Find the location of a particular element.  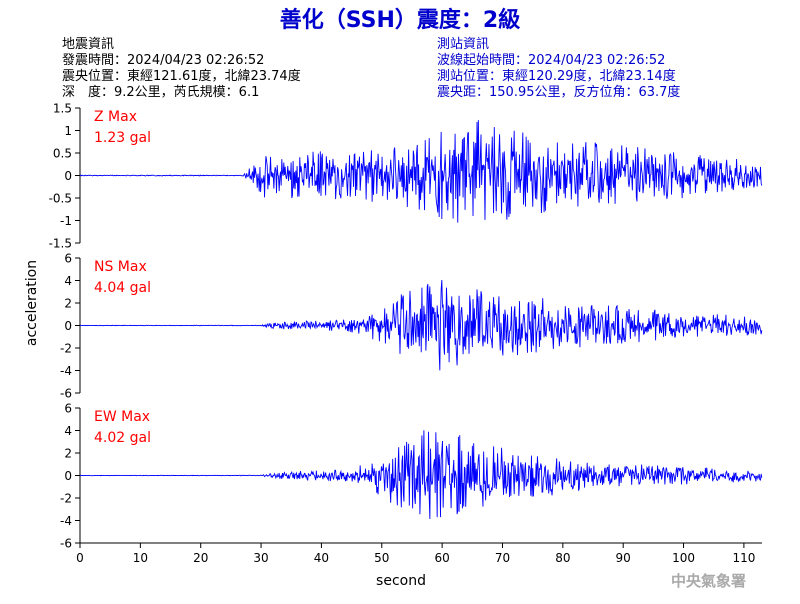

x-axis-label: second is located at coordinates (401, 581).